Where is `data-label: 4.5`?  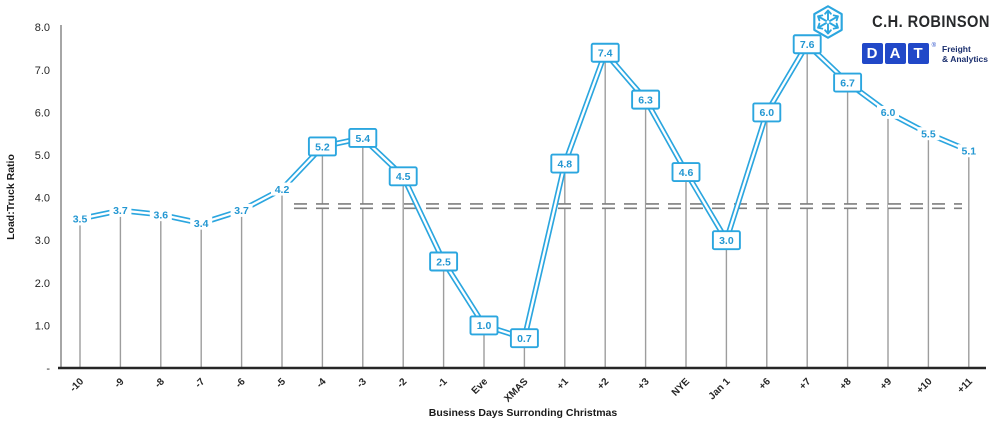
data-label: 4.5 is located at coordinates (403, 177).